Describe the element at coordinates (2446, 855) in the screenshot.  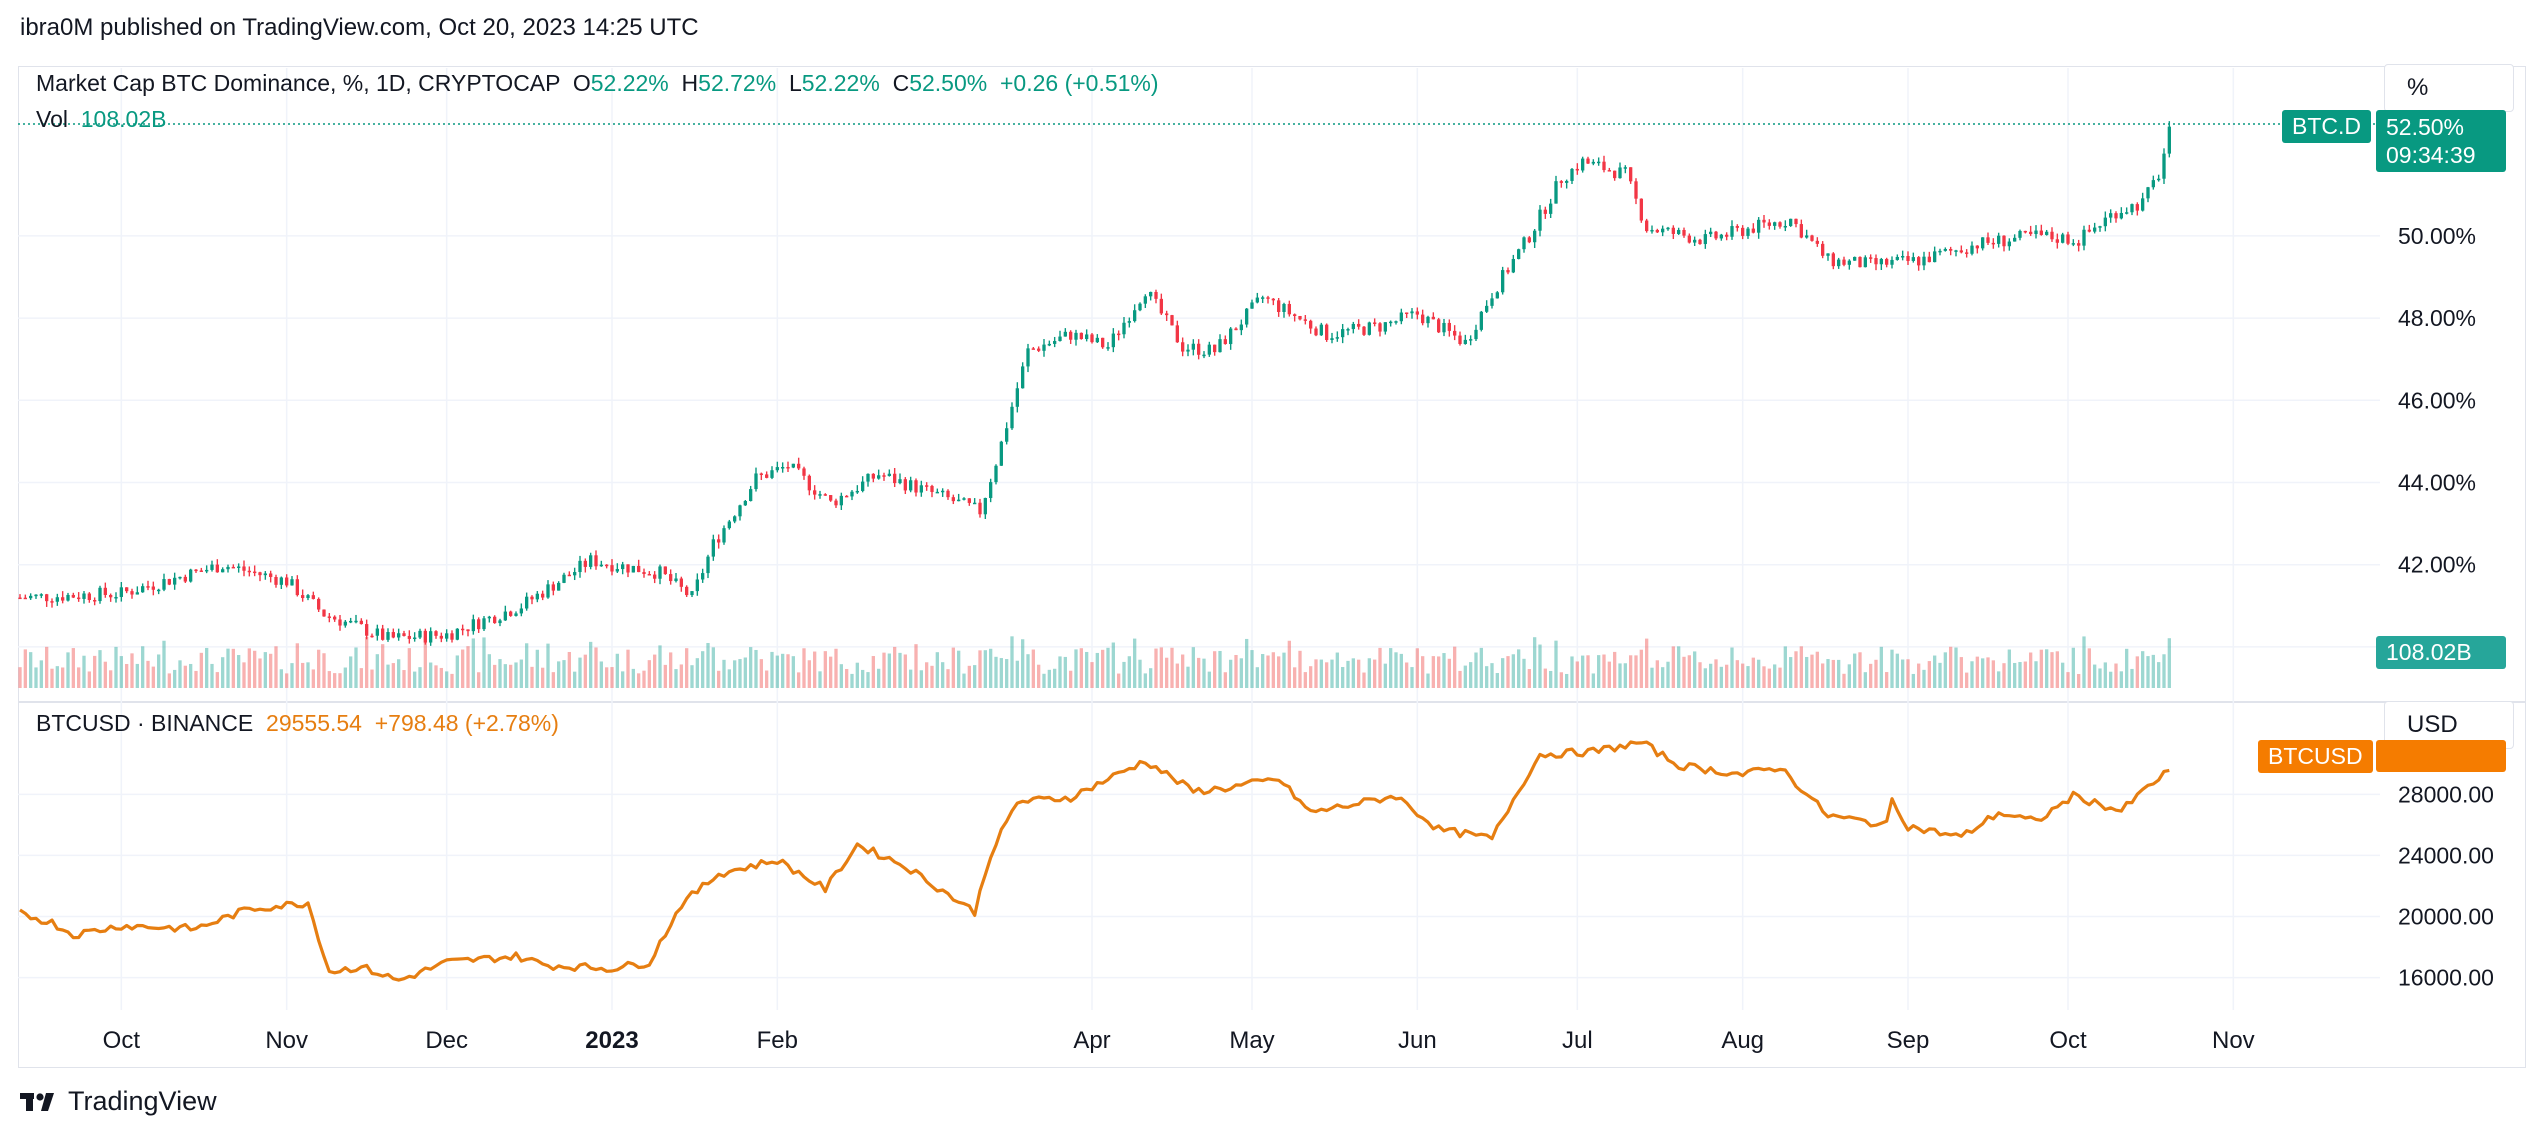
I see `y-tick-sub: 24000.00` at that location.